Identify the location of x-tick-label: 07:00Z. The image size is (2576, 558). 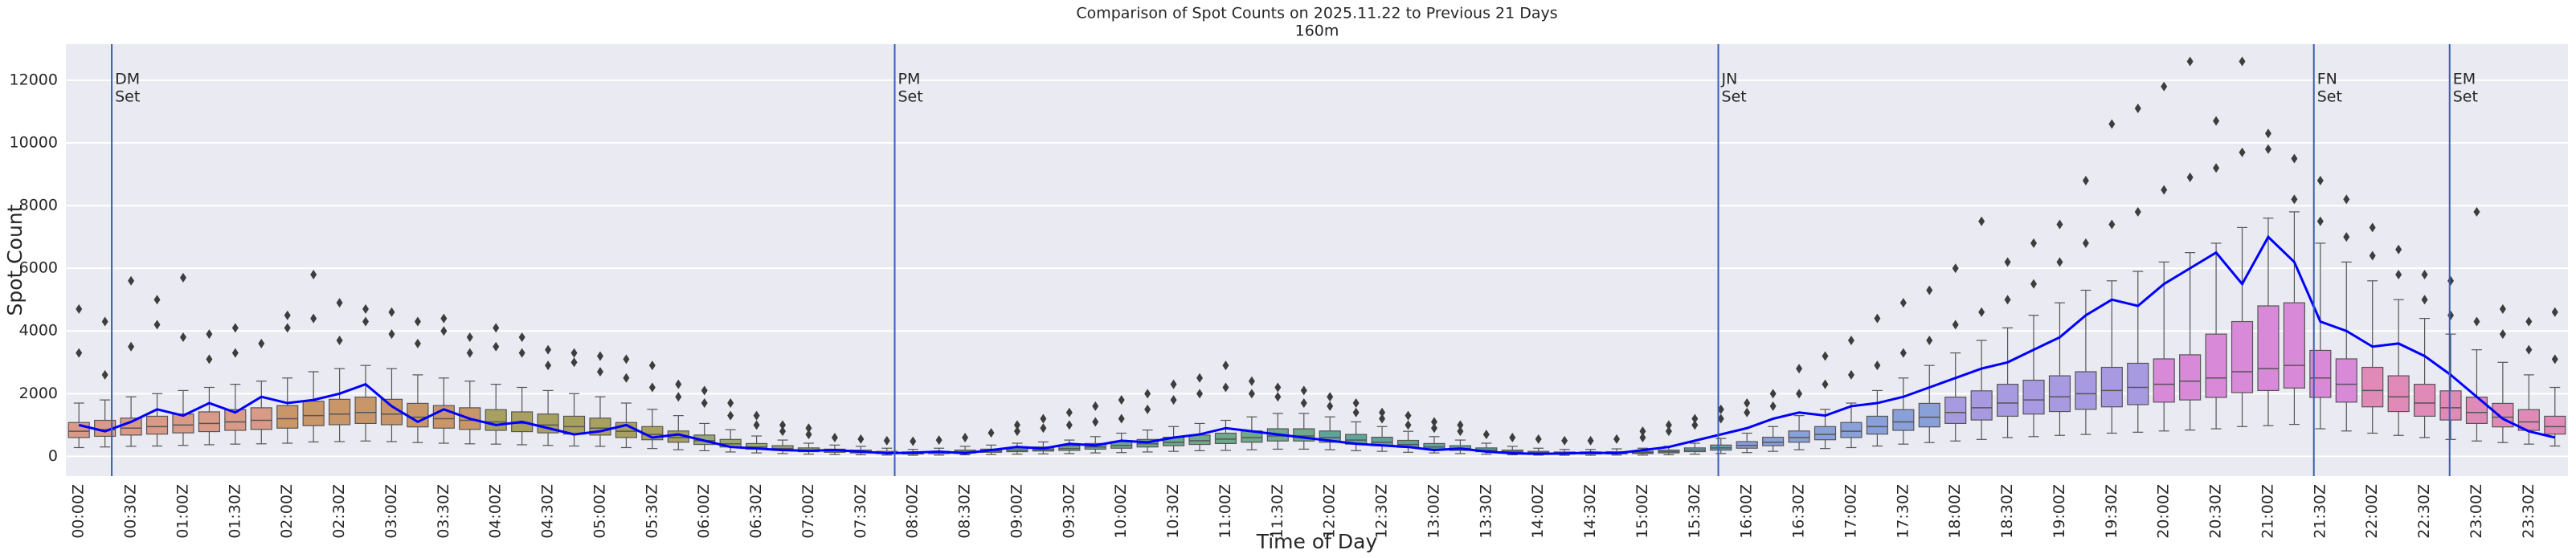
(808, 511).